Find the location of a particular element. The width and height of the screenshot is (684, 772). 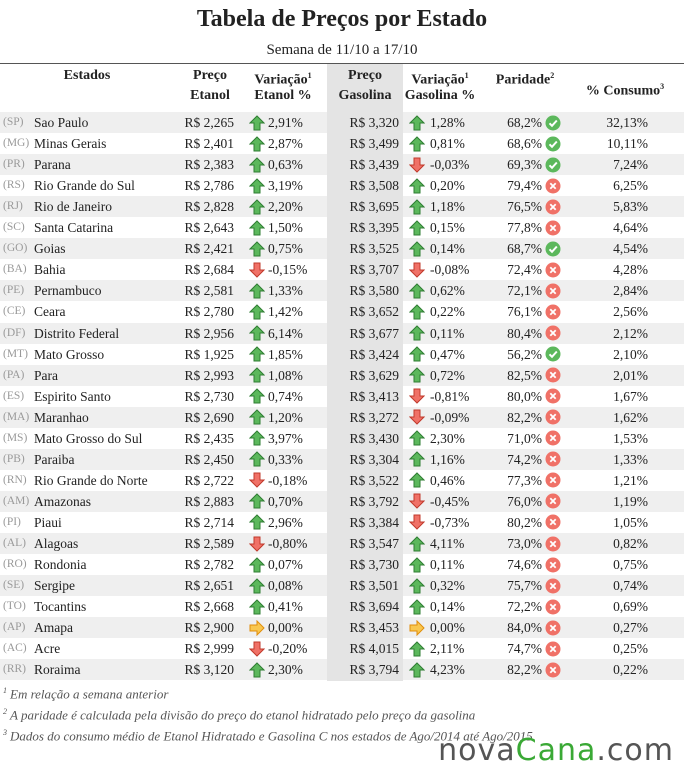

state-code: (ES) is located at coordinates (14, 395).